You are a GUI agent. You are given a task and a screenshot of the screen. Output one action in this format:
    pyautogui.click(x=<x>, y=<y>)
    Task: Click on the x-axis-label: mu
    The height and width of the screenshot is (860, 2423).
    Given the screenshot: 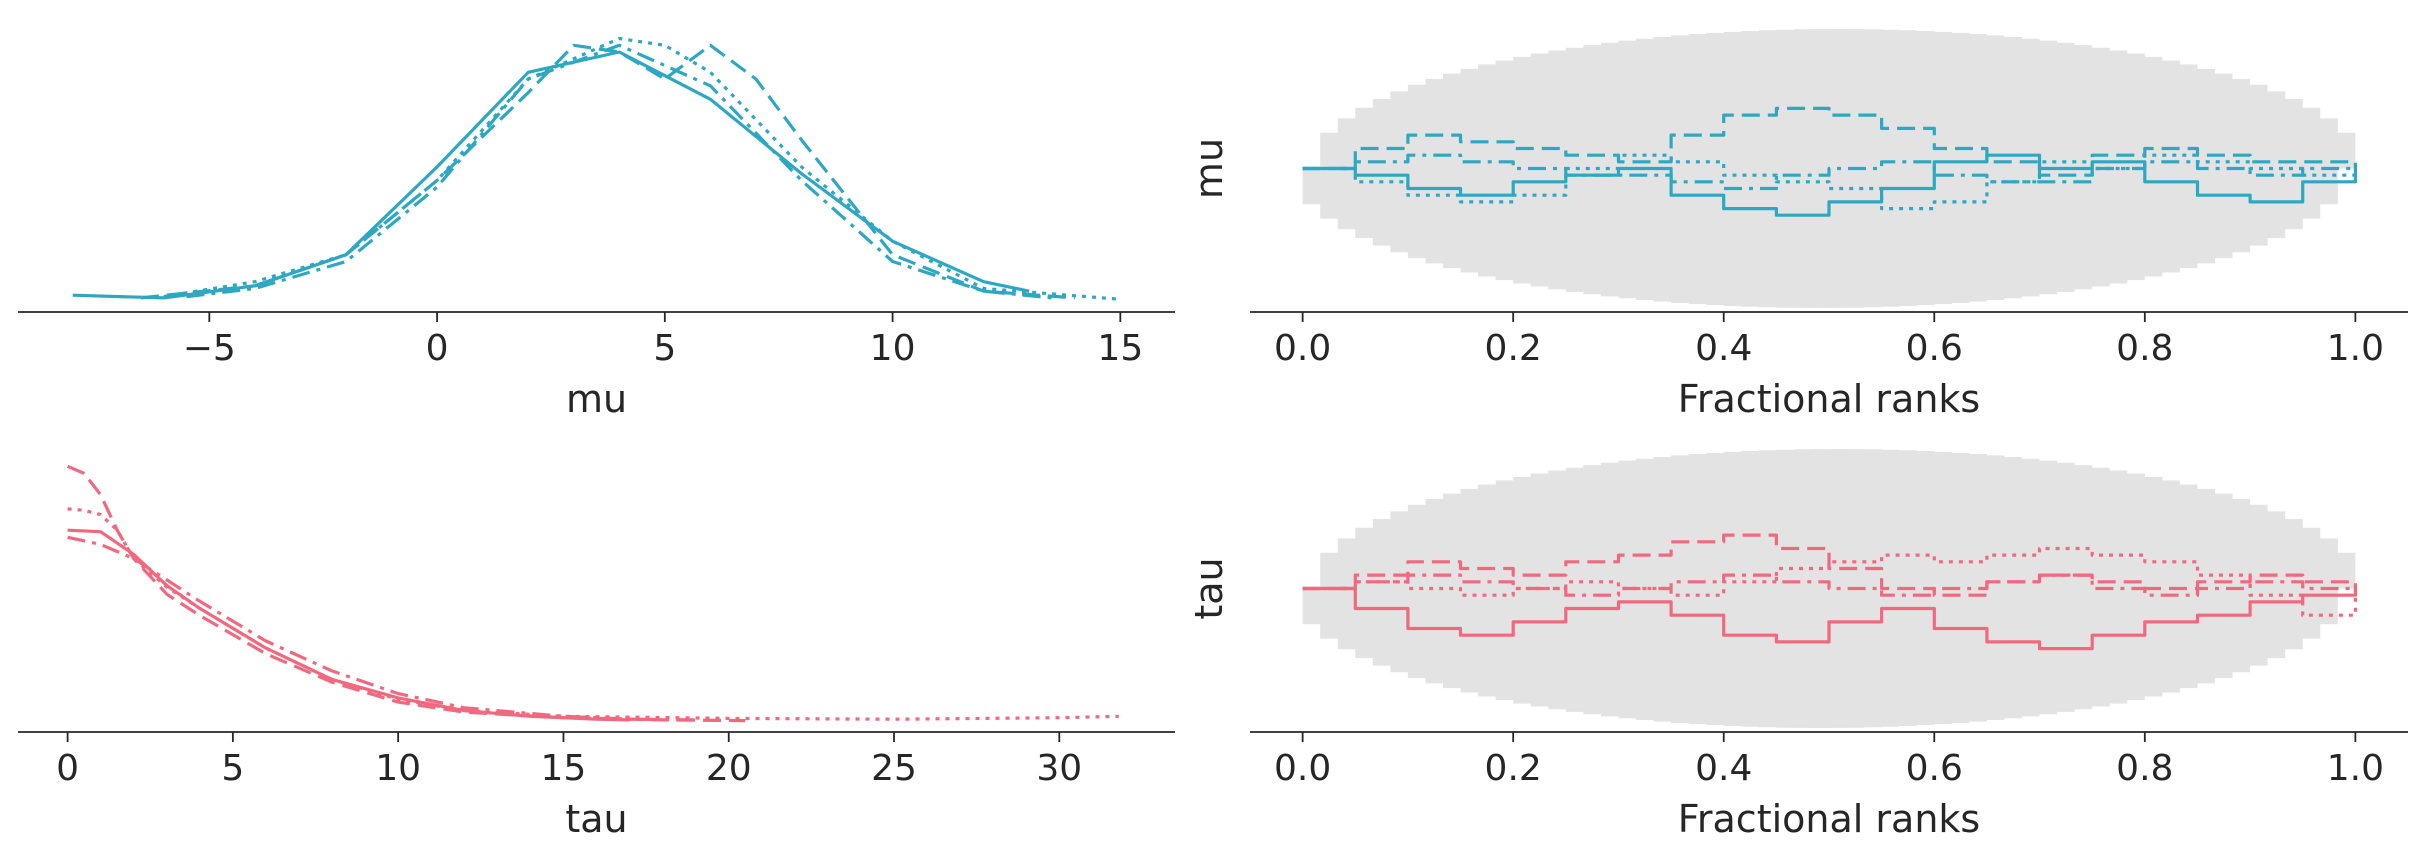 What is the action you would take?
    pyautogui.click(x=596, y=399)
    